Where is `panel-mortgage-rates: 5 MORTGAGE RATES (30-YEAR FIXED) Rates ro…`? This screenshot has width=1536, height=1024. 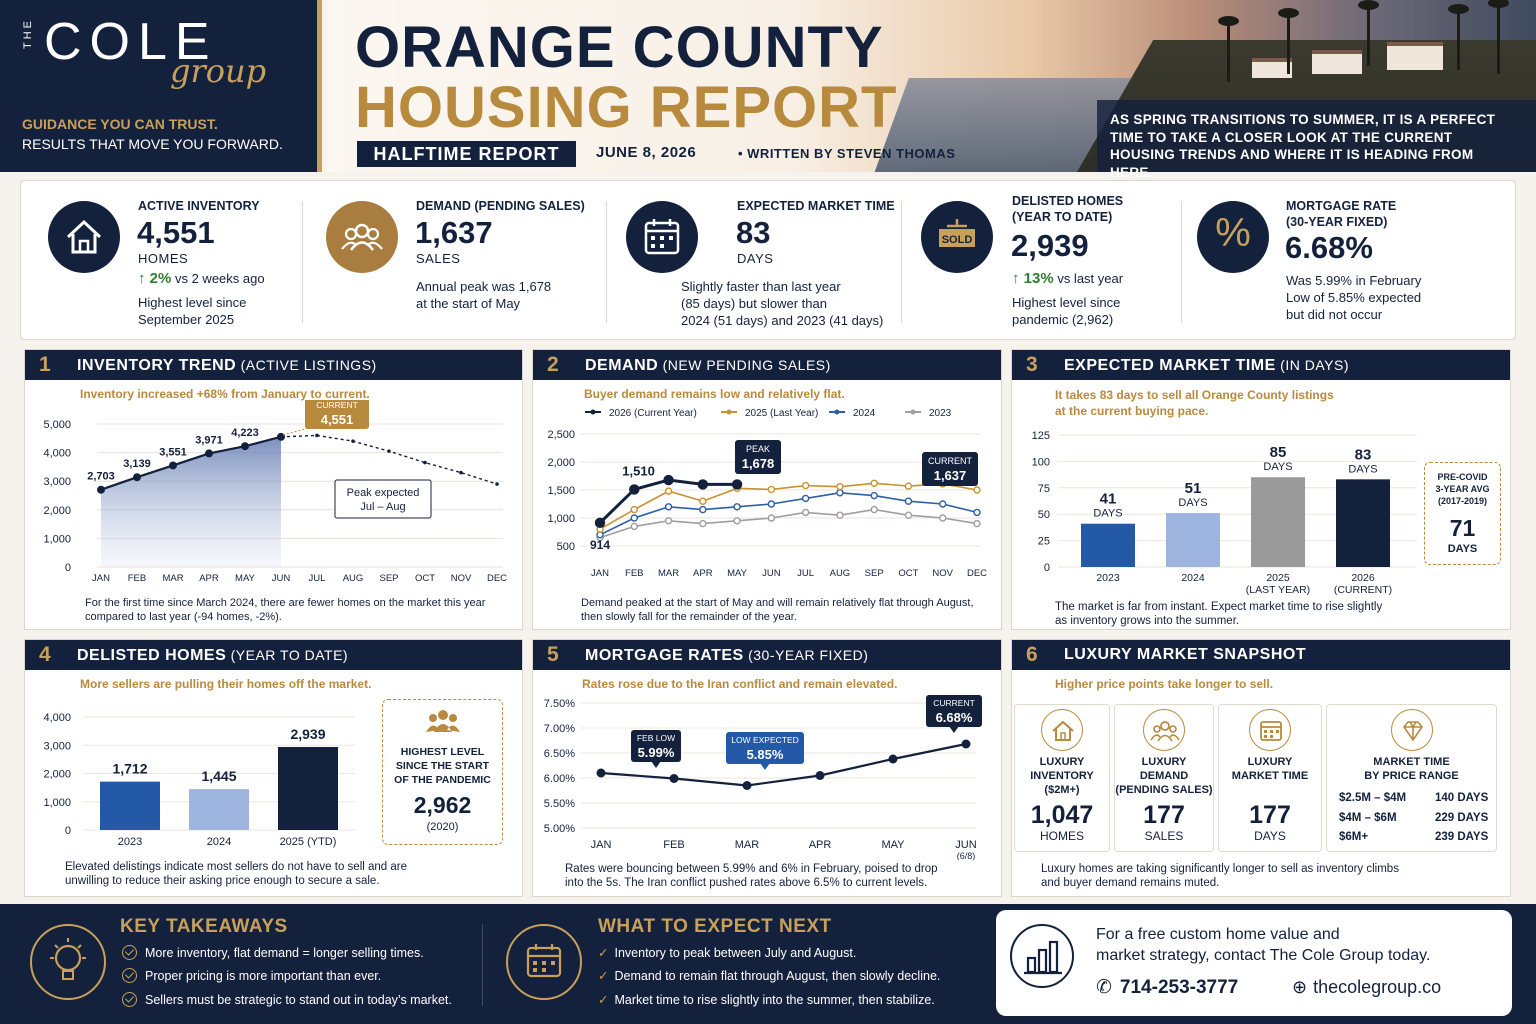 panel-mortgage-rates: 5 MORTGAGE RATES (30-YEAR FIXED) Rates ro… is located at coordinates (767, 768).